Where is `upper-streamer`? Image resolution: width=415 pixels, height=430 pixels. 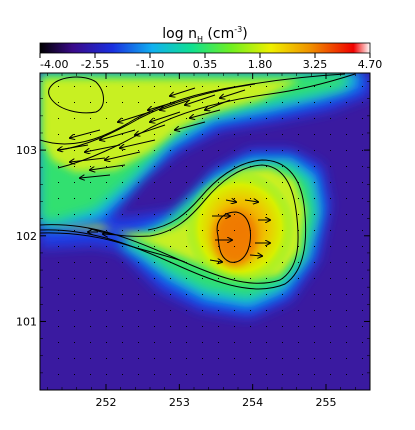 upper-streamer is located at coordinates (171, 125).